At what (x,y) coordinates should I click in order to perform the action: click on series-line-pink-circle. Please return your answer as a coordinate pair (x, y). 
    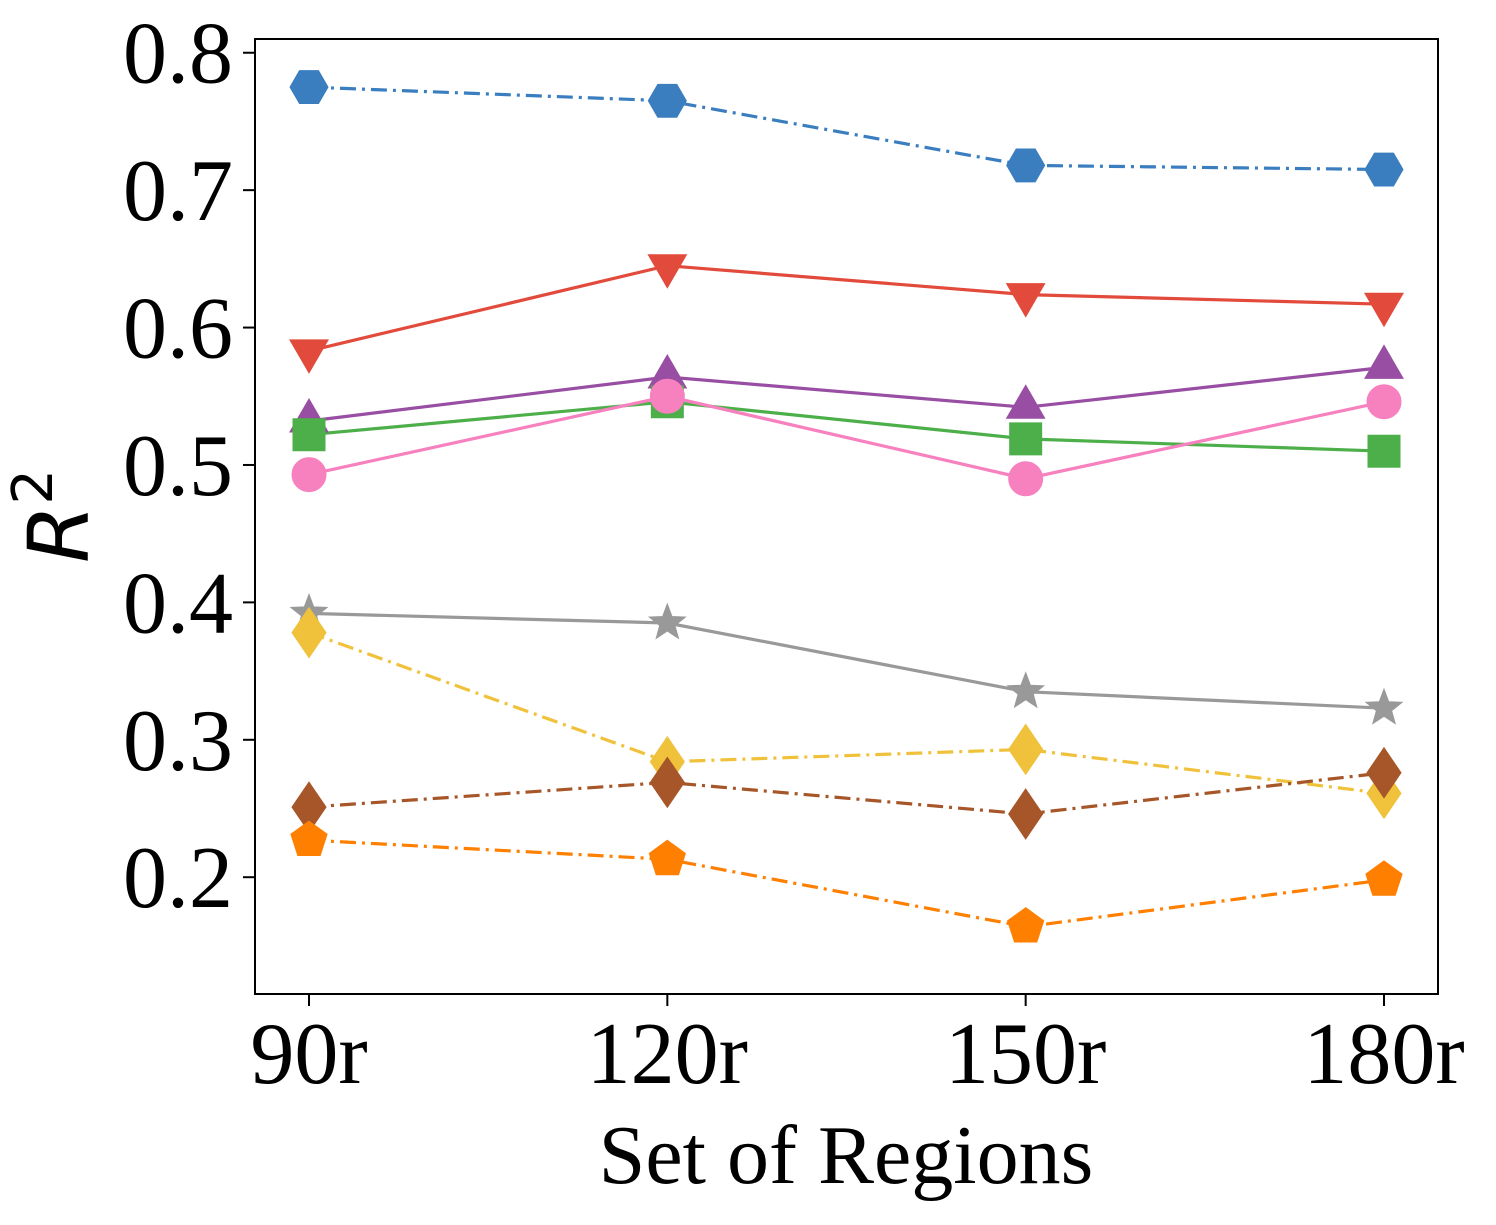
    Looking at the image, I should click on (846, 437).